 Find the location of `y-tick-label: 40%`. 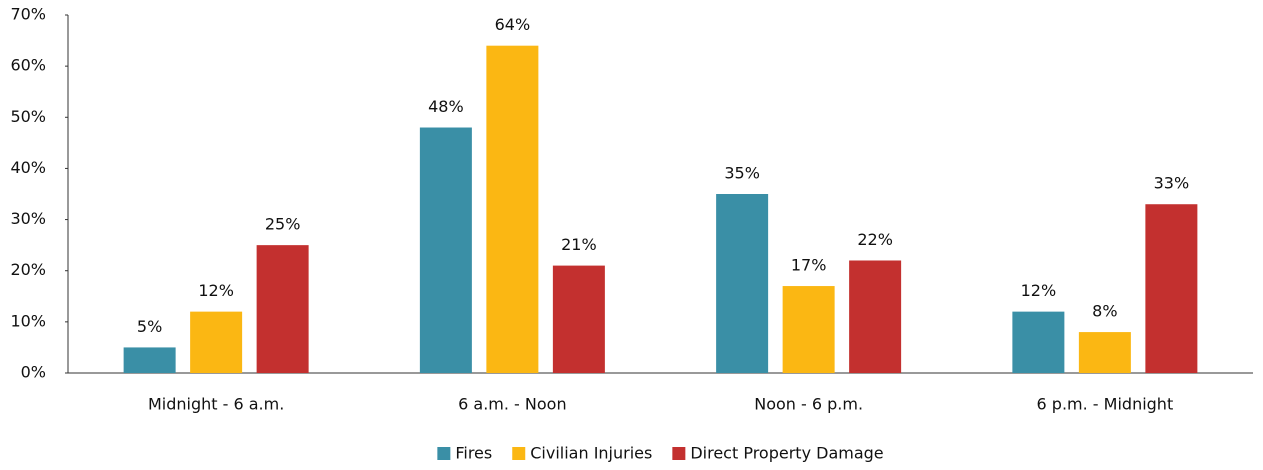

y-tick-label: 40% is located at coordinates (28, 167).